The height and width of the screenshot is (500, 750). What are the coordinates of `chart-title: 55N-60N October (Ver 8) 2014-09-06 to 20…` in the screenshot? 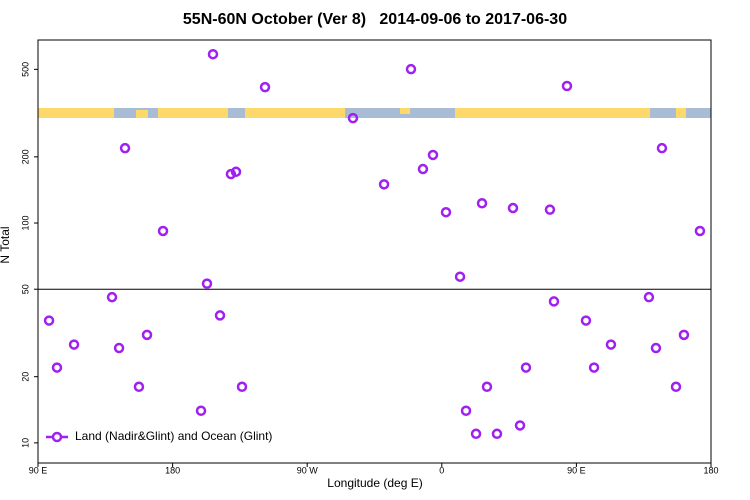 It's located at (375, 19).